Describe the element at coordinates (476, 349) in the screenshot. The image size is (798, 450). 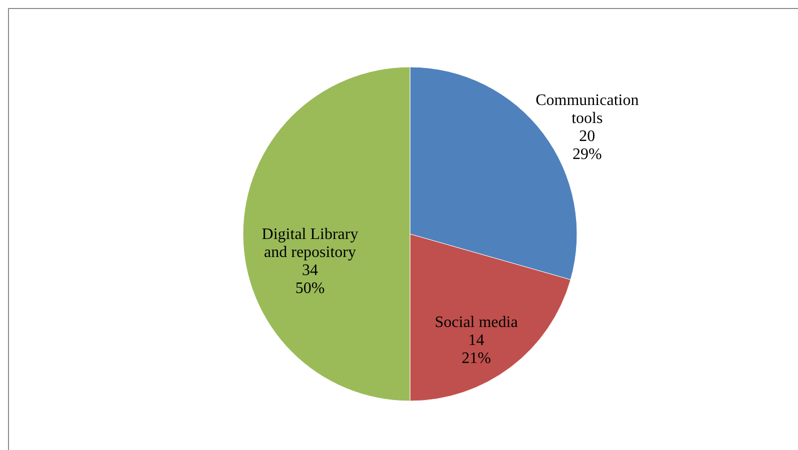
I see `data-label: 14 21%` at that location.